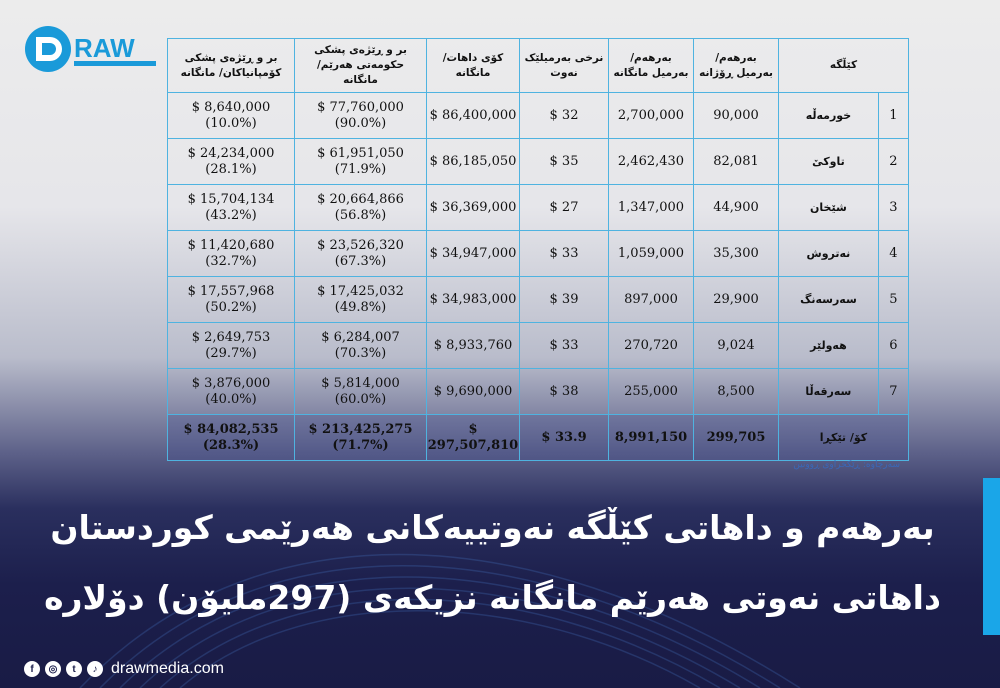 The image size is (1000, 688). Describe the element at coordinates (564, 65) in the screenshot. I see `header-price: نرخی بەرمیلێک نەوت` at that location.